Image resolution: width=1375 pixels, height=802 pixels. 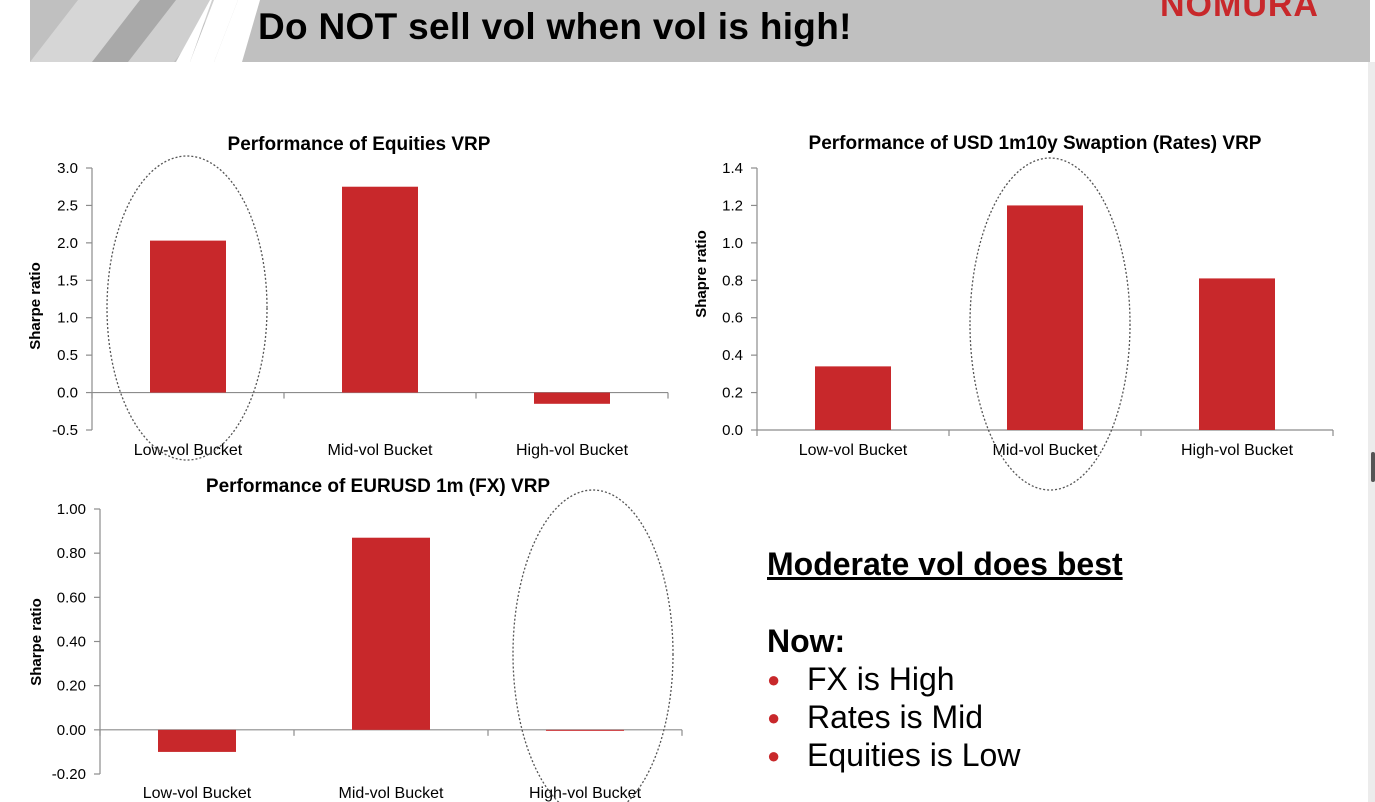 What do you see at coordinates (65, 430) in the screenshot?
I see `y-tick-label: -0.5` at bounding box center [65, 430].